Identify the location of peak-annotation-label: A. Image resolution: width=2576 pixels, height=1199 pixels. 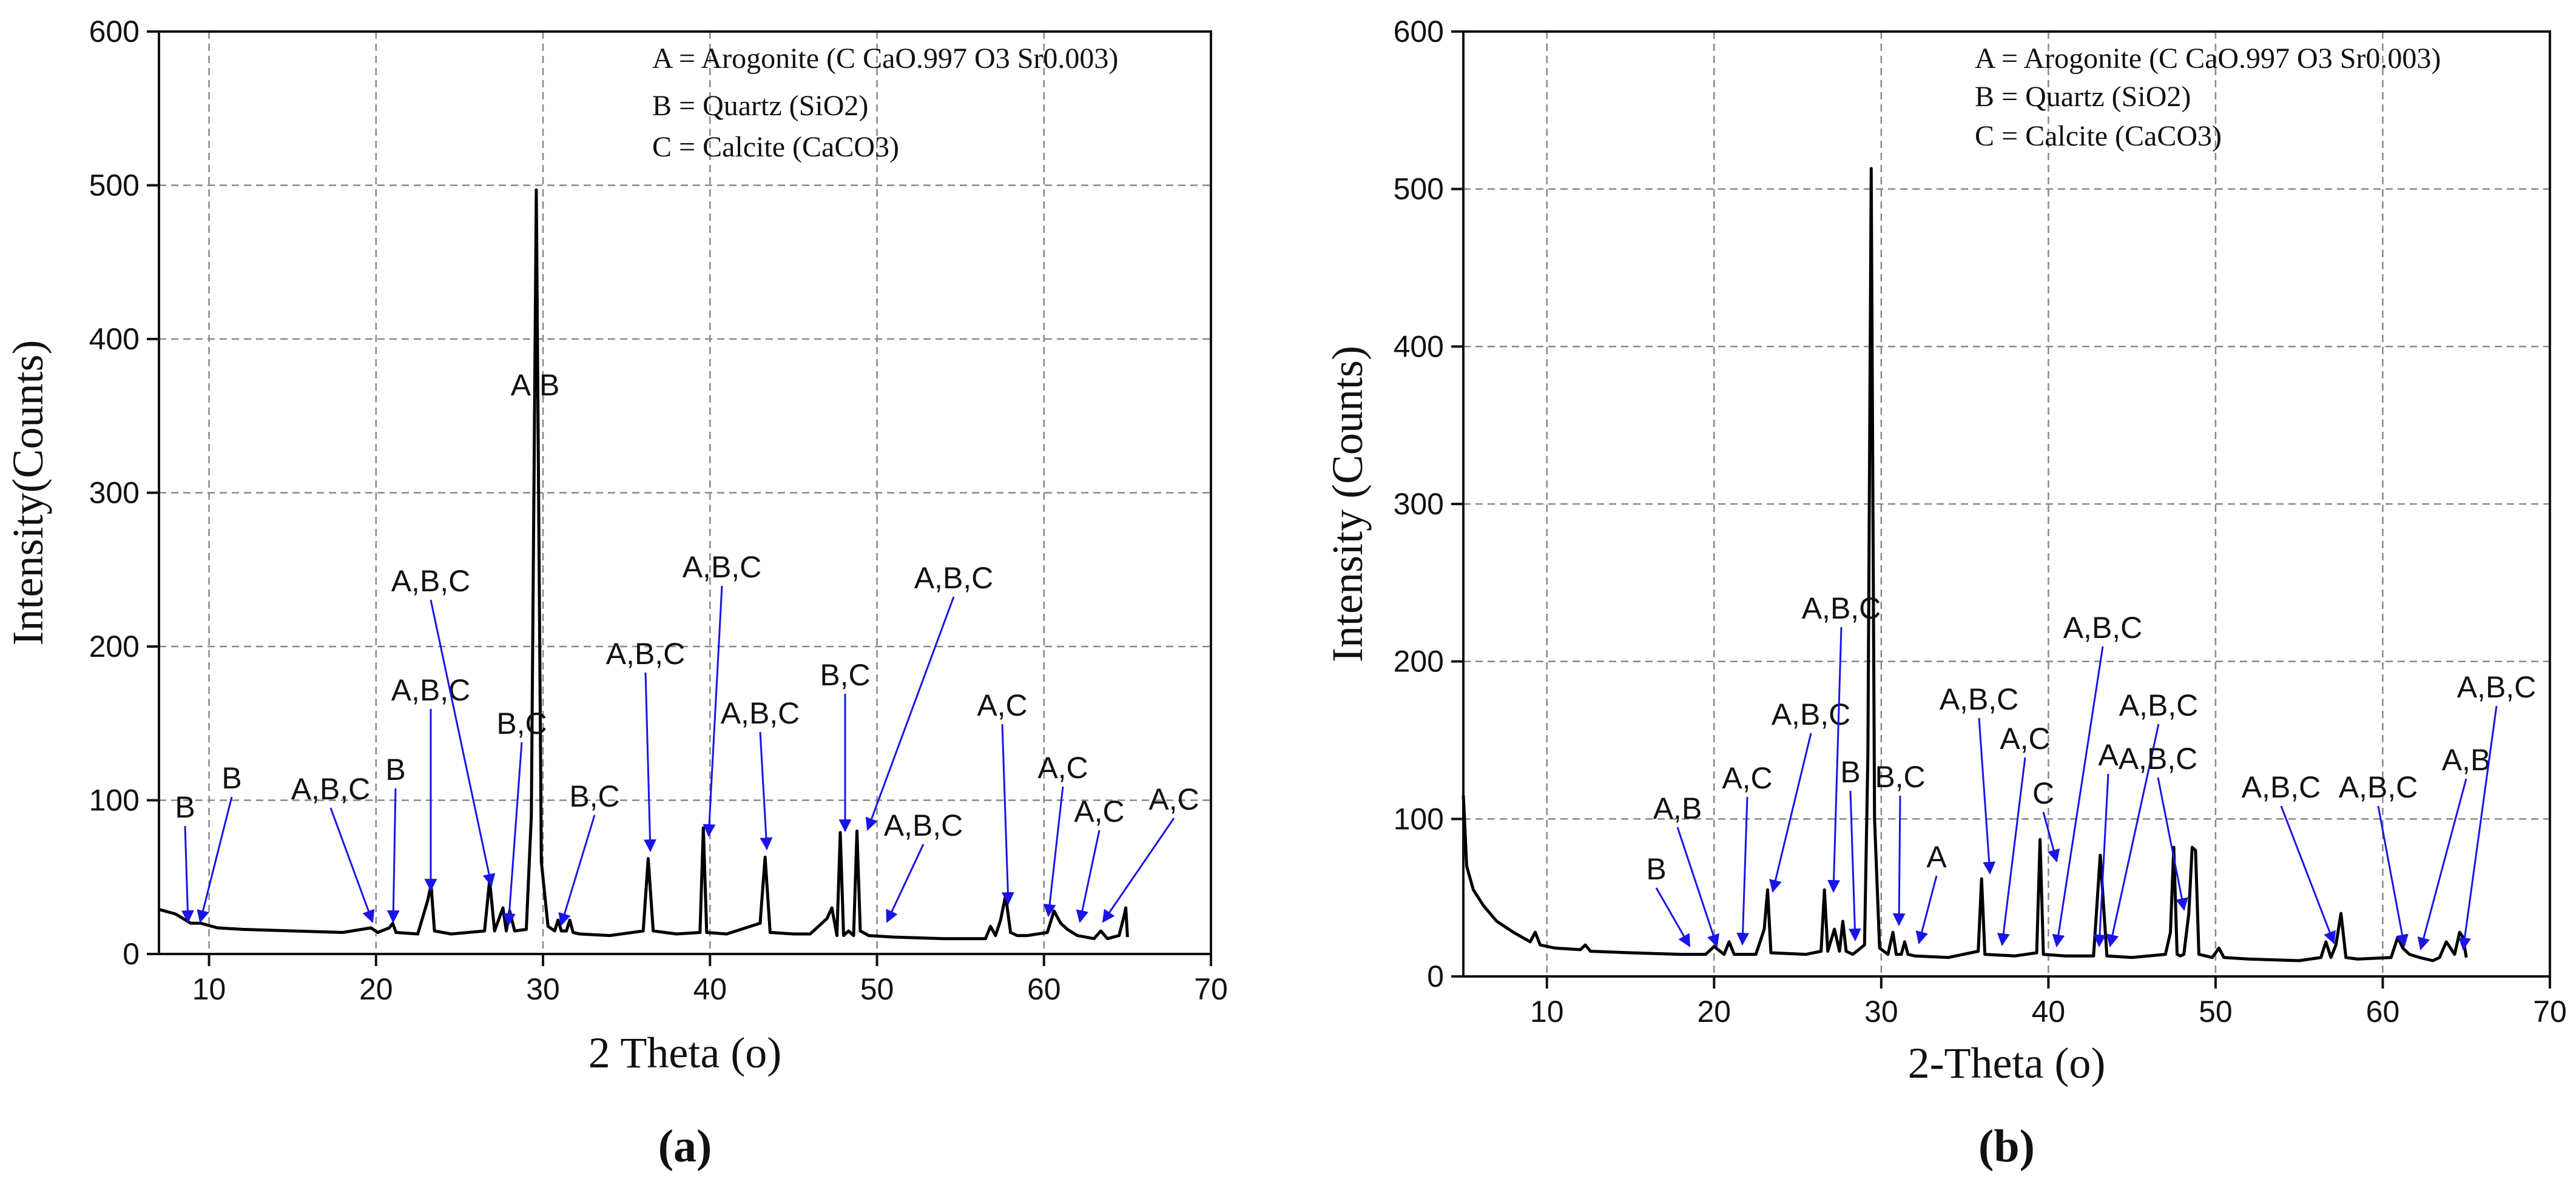
(2108, 755).